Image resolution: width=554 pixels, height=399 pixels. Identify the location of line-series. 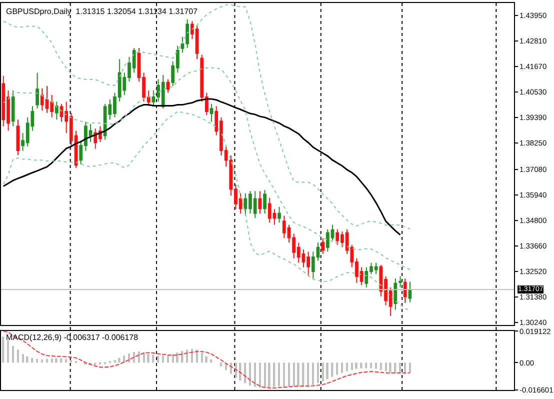
(206, 359).